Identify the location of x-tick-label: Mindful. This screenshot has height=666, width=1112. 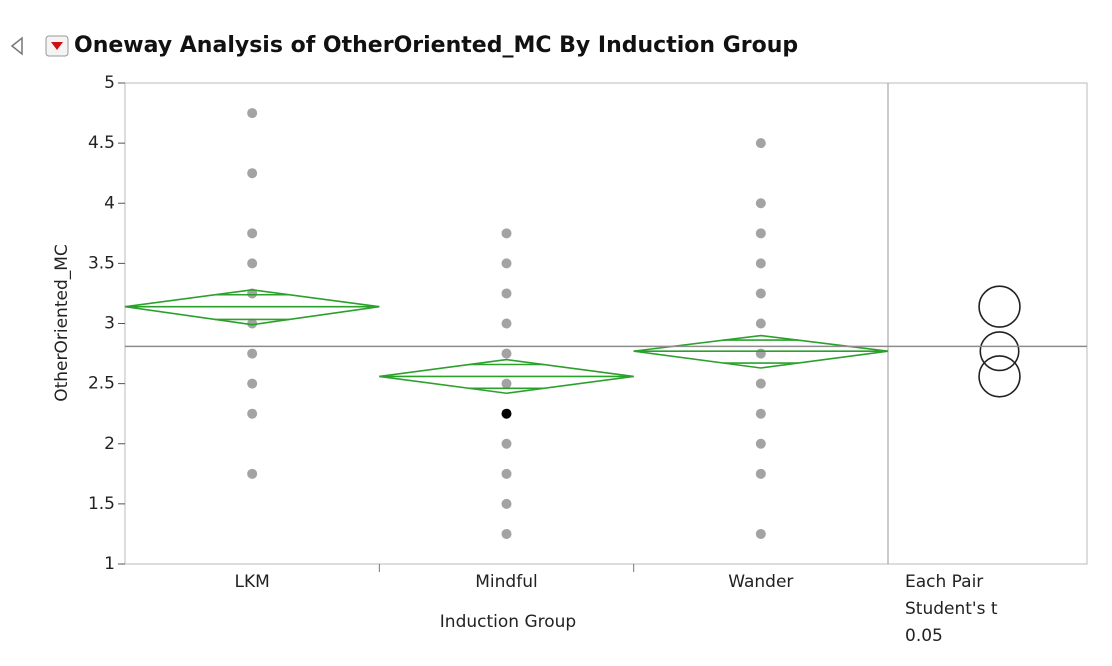
(506, 582).